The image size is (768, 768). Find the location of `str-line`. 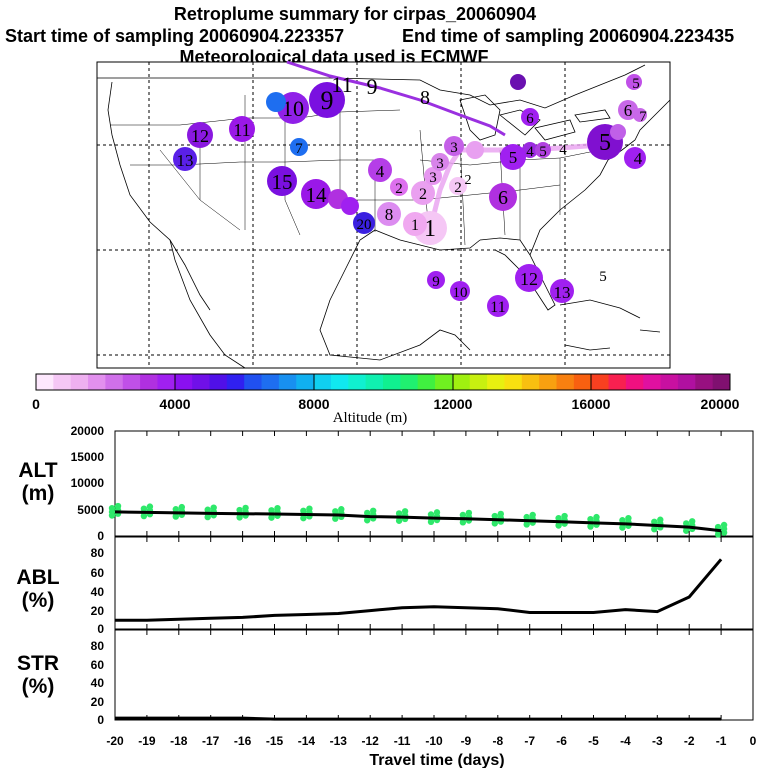

str-line is located at coordinates (418, 718).